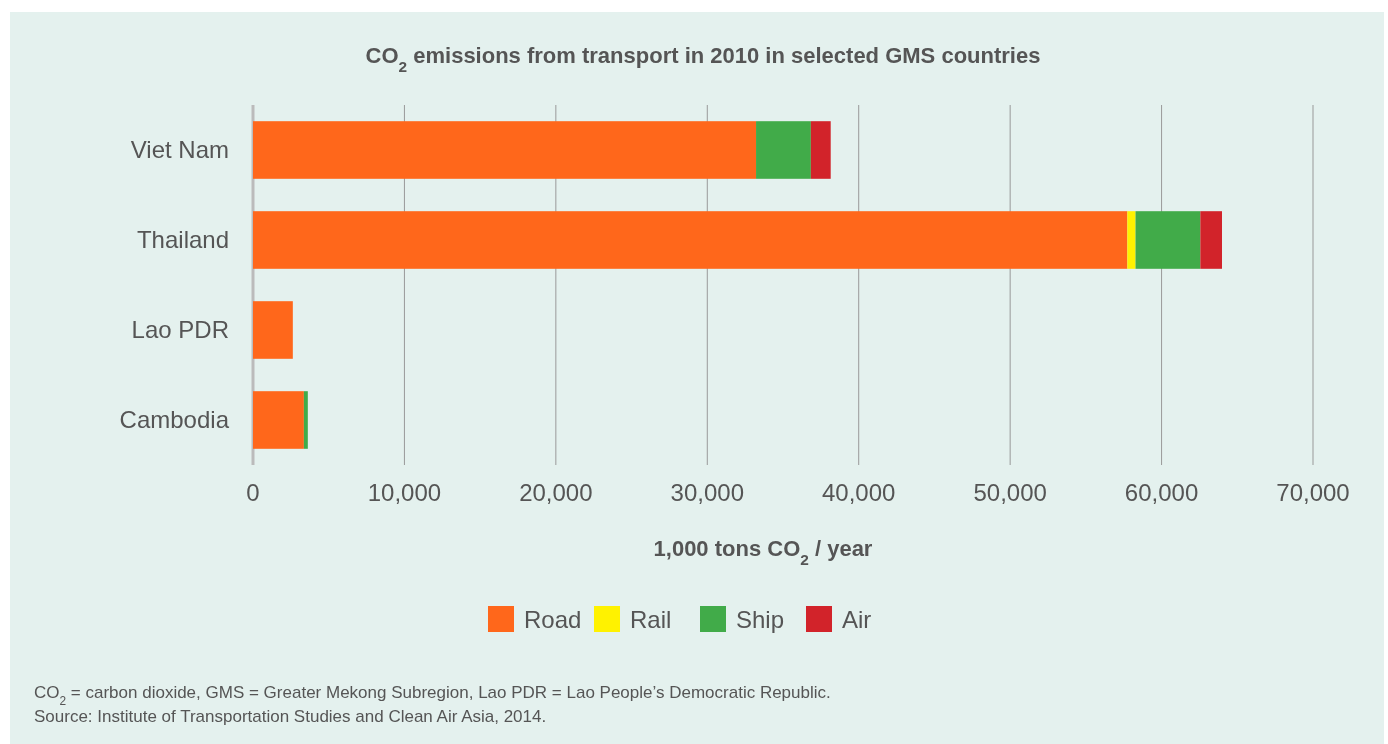 This screenshot has width=1388, height=744. Describe the element at coordinates (859, 492) in the screenshot. I see `x-tick-label: 40,000` at that location.